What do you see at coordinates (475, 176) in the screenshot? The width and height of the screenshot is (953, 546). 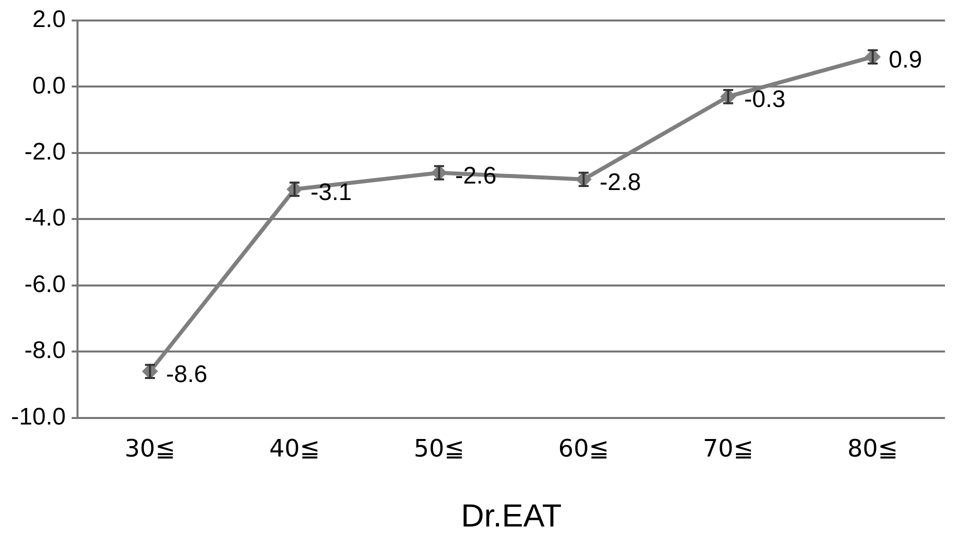 I see `data-label: -2.6` at bounding box center [475, 176].